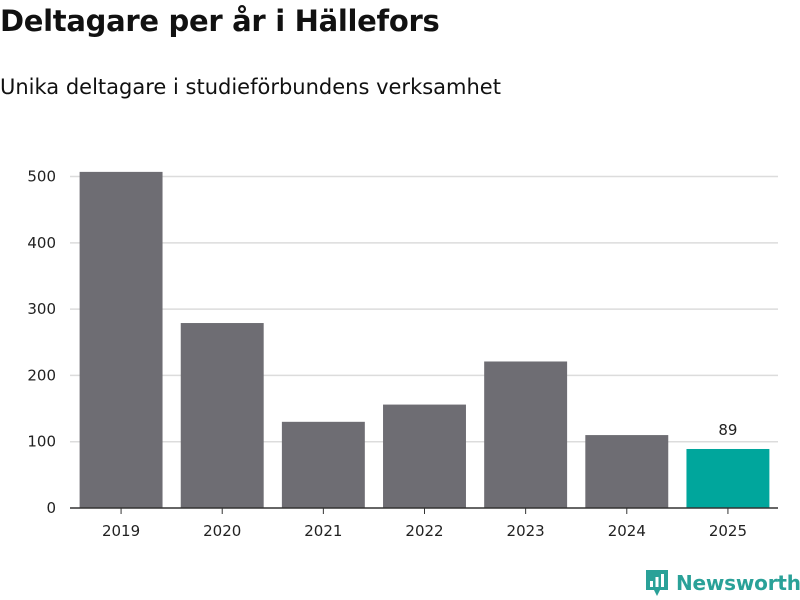 The width and height of the screenshot is (800, 600). What do you see at coordinates (323, 531) in the screenshot?
I see `x-tick-label: 2021` at bounding box center [323, 531].